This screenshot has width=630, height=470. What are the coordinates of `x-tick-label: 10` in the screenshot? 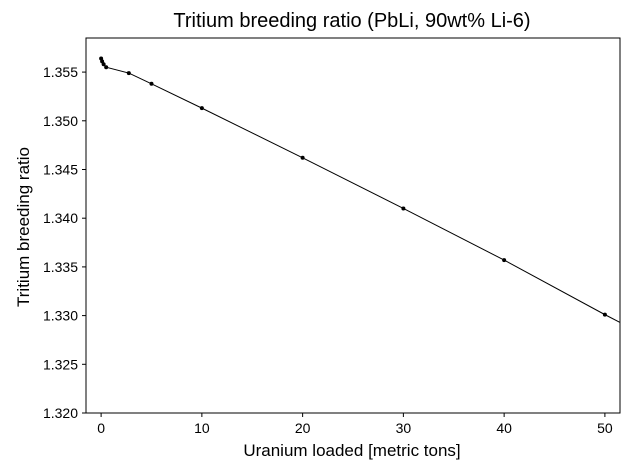 It's located at (202, 428).